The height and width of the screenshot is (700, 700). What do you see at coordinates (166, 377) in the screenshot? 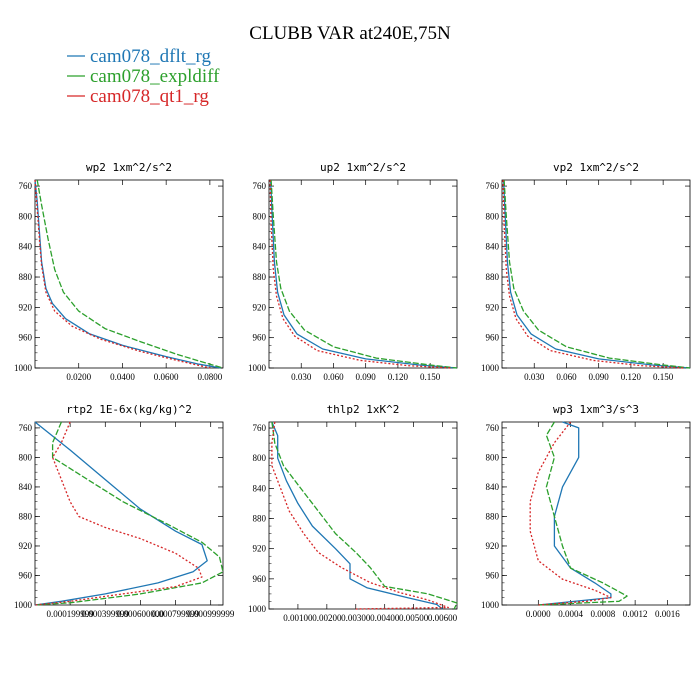
I see `x-tick-label: 0.0600` at bounding box center [166, 377].